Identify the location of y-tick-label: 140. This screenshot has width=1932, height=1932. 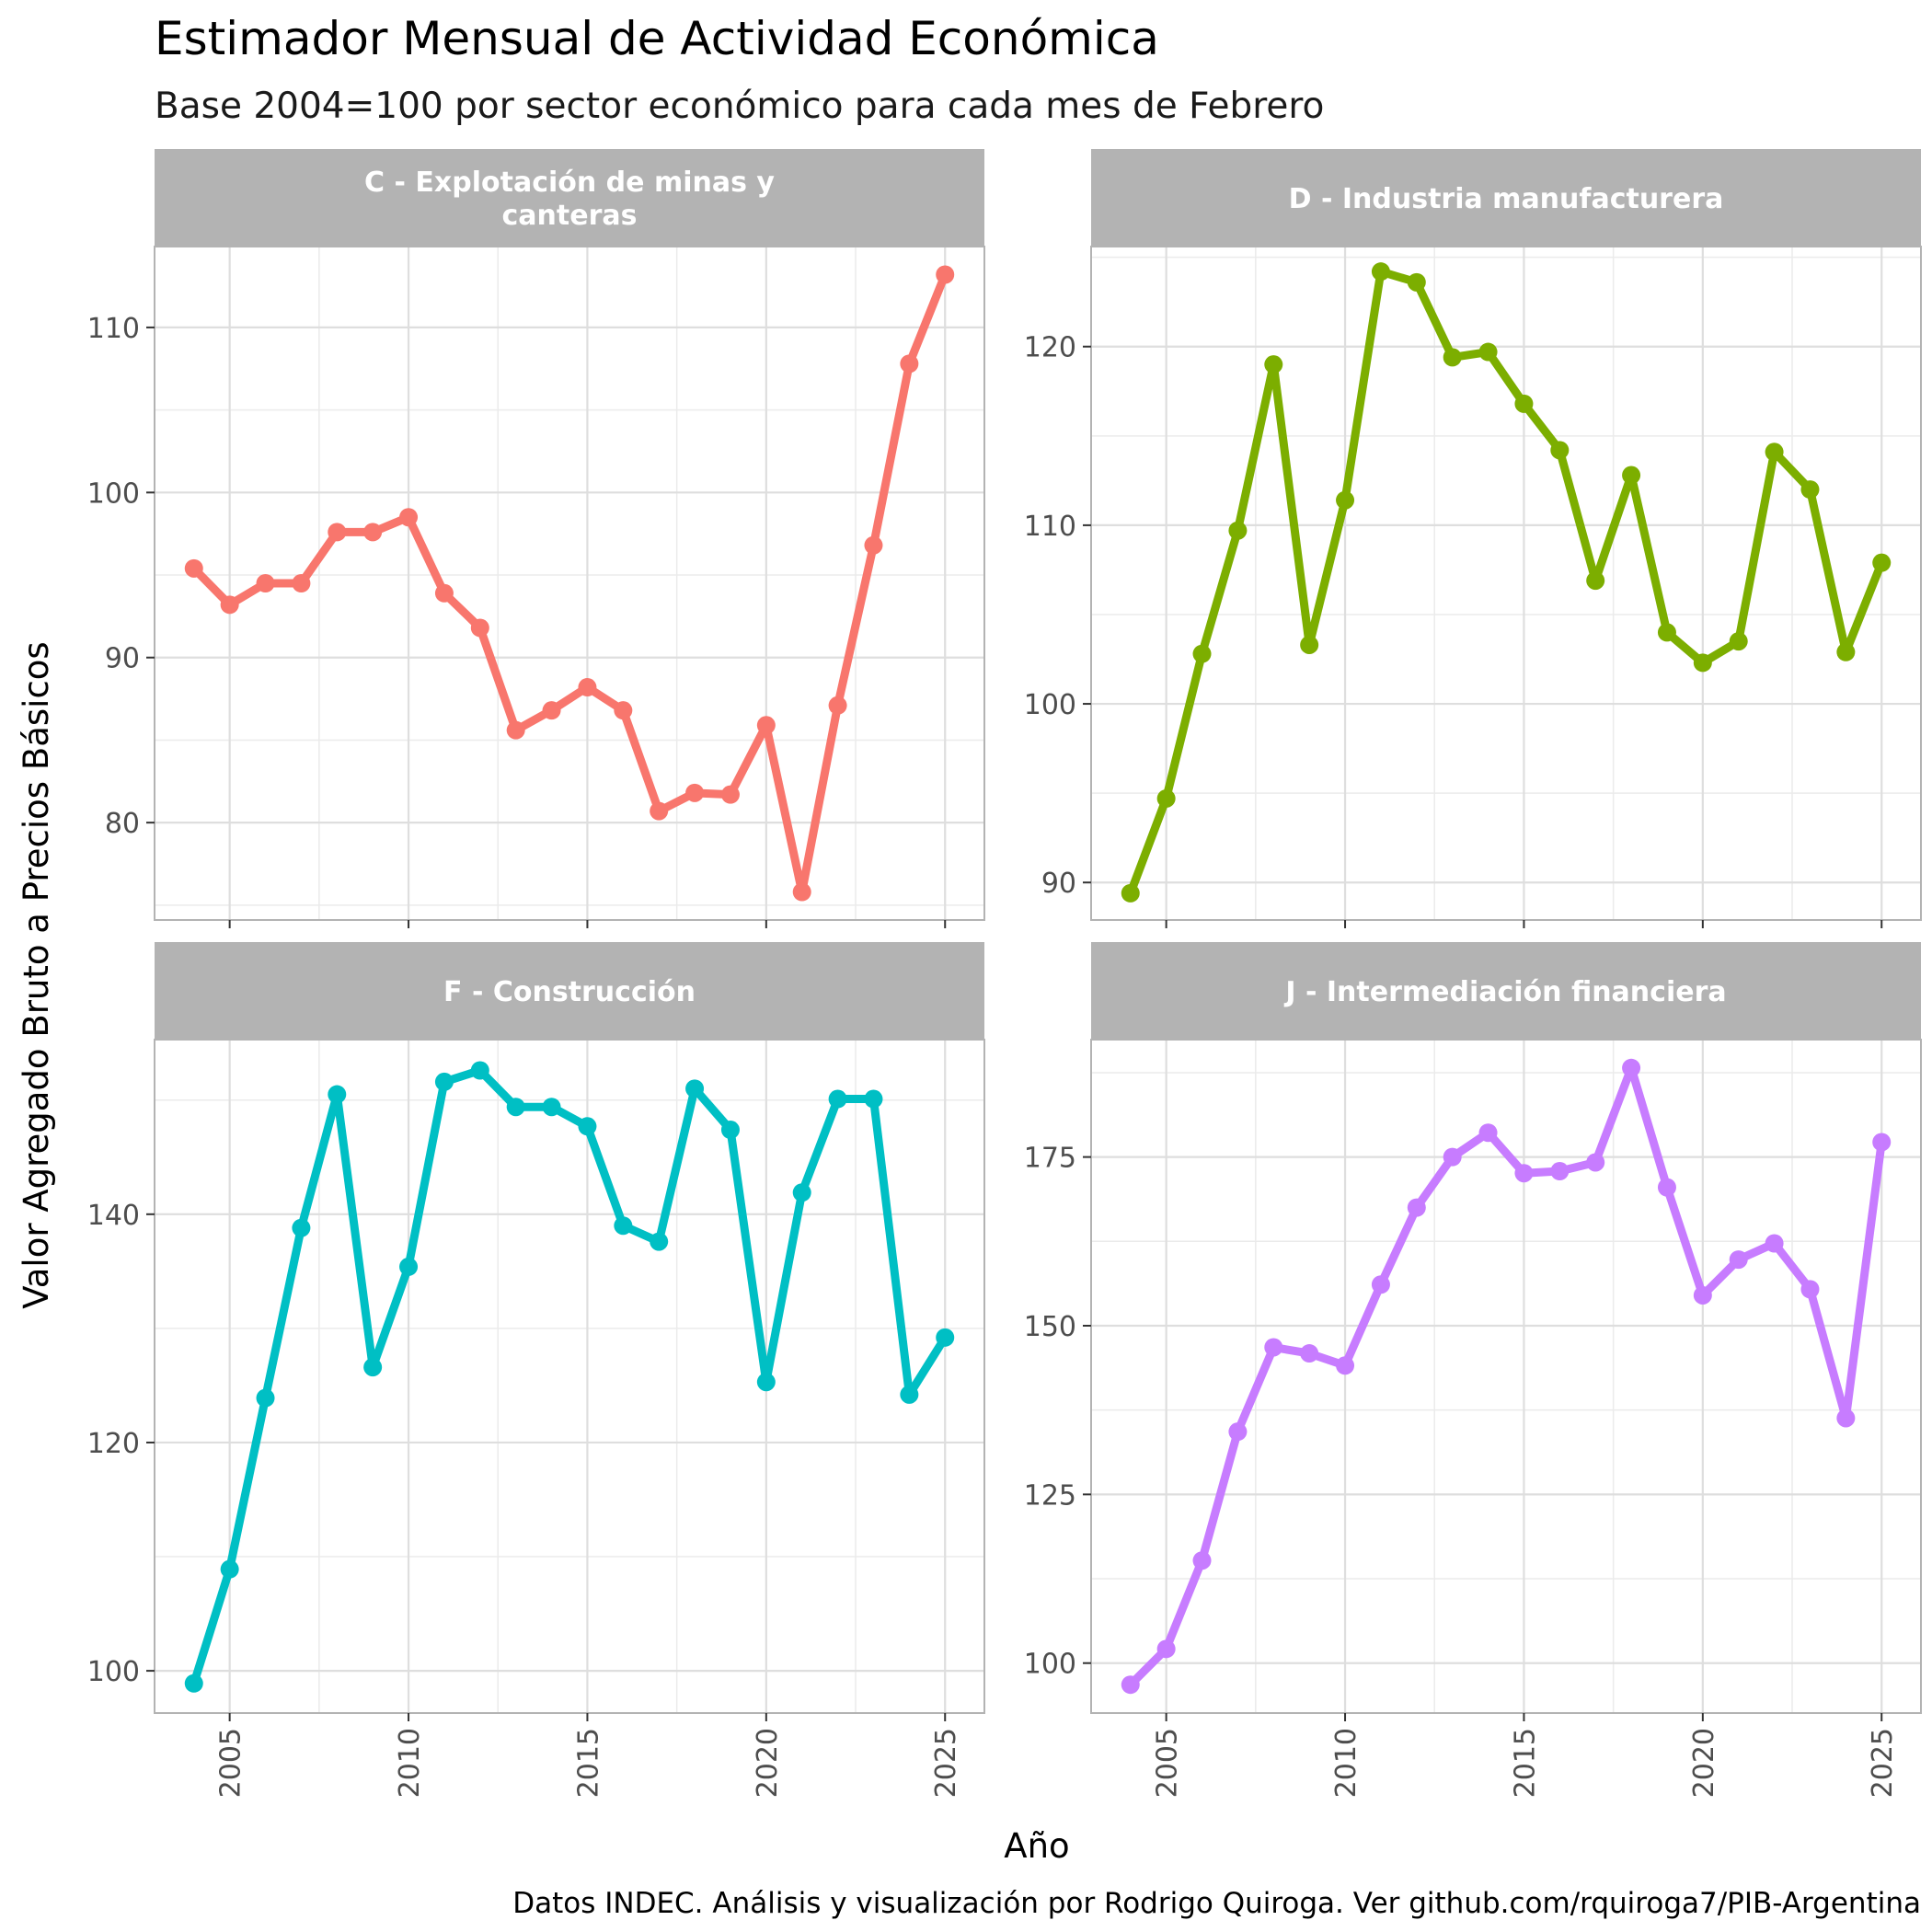
(113, 1216).